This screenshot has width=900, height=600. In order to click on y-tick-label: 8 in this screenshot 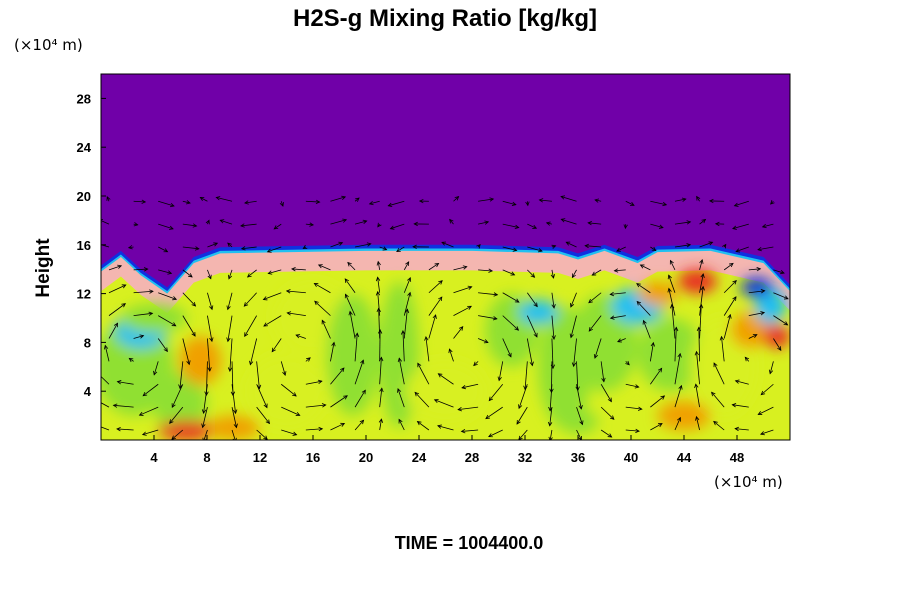, I will do `click(87, 342)`.